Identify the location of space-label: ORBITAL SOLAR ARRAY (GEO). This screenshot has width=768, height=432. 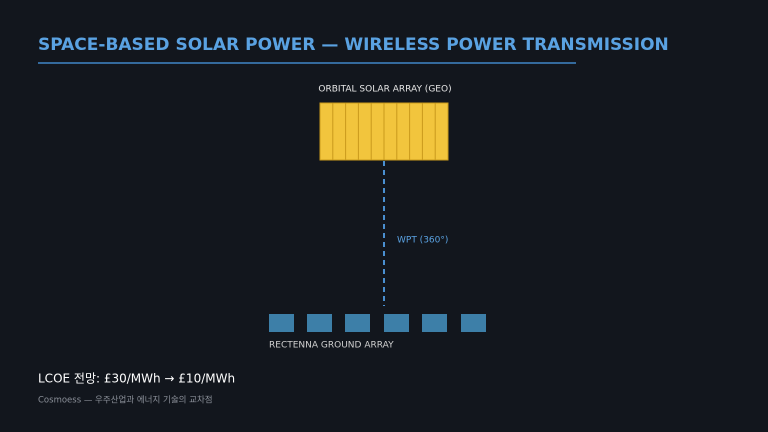
(384, 90).